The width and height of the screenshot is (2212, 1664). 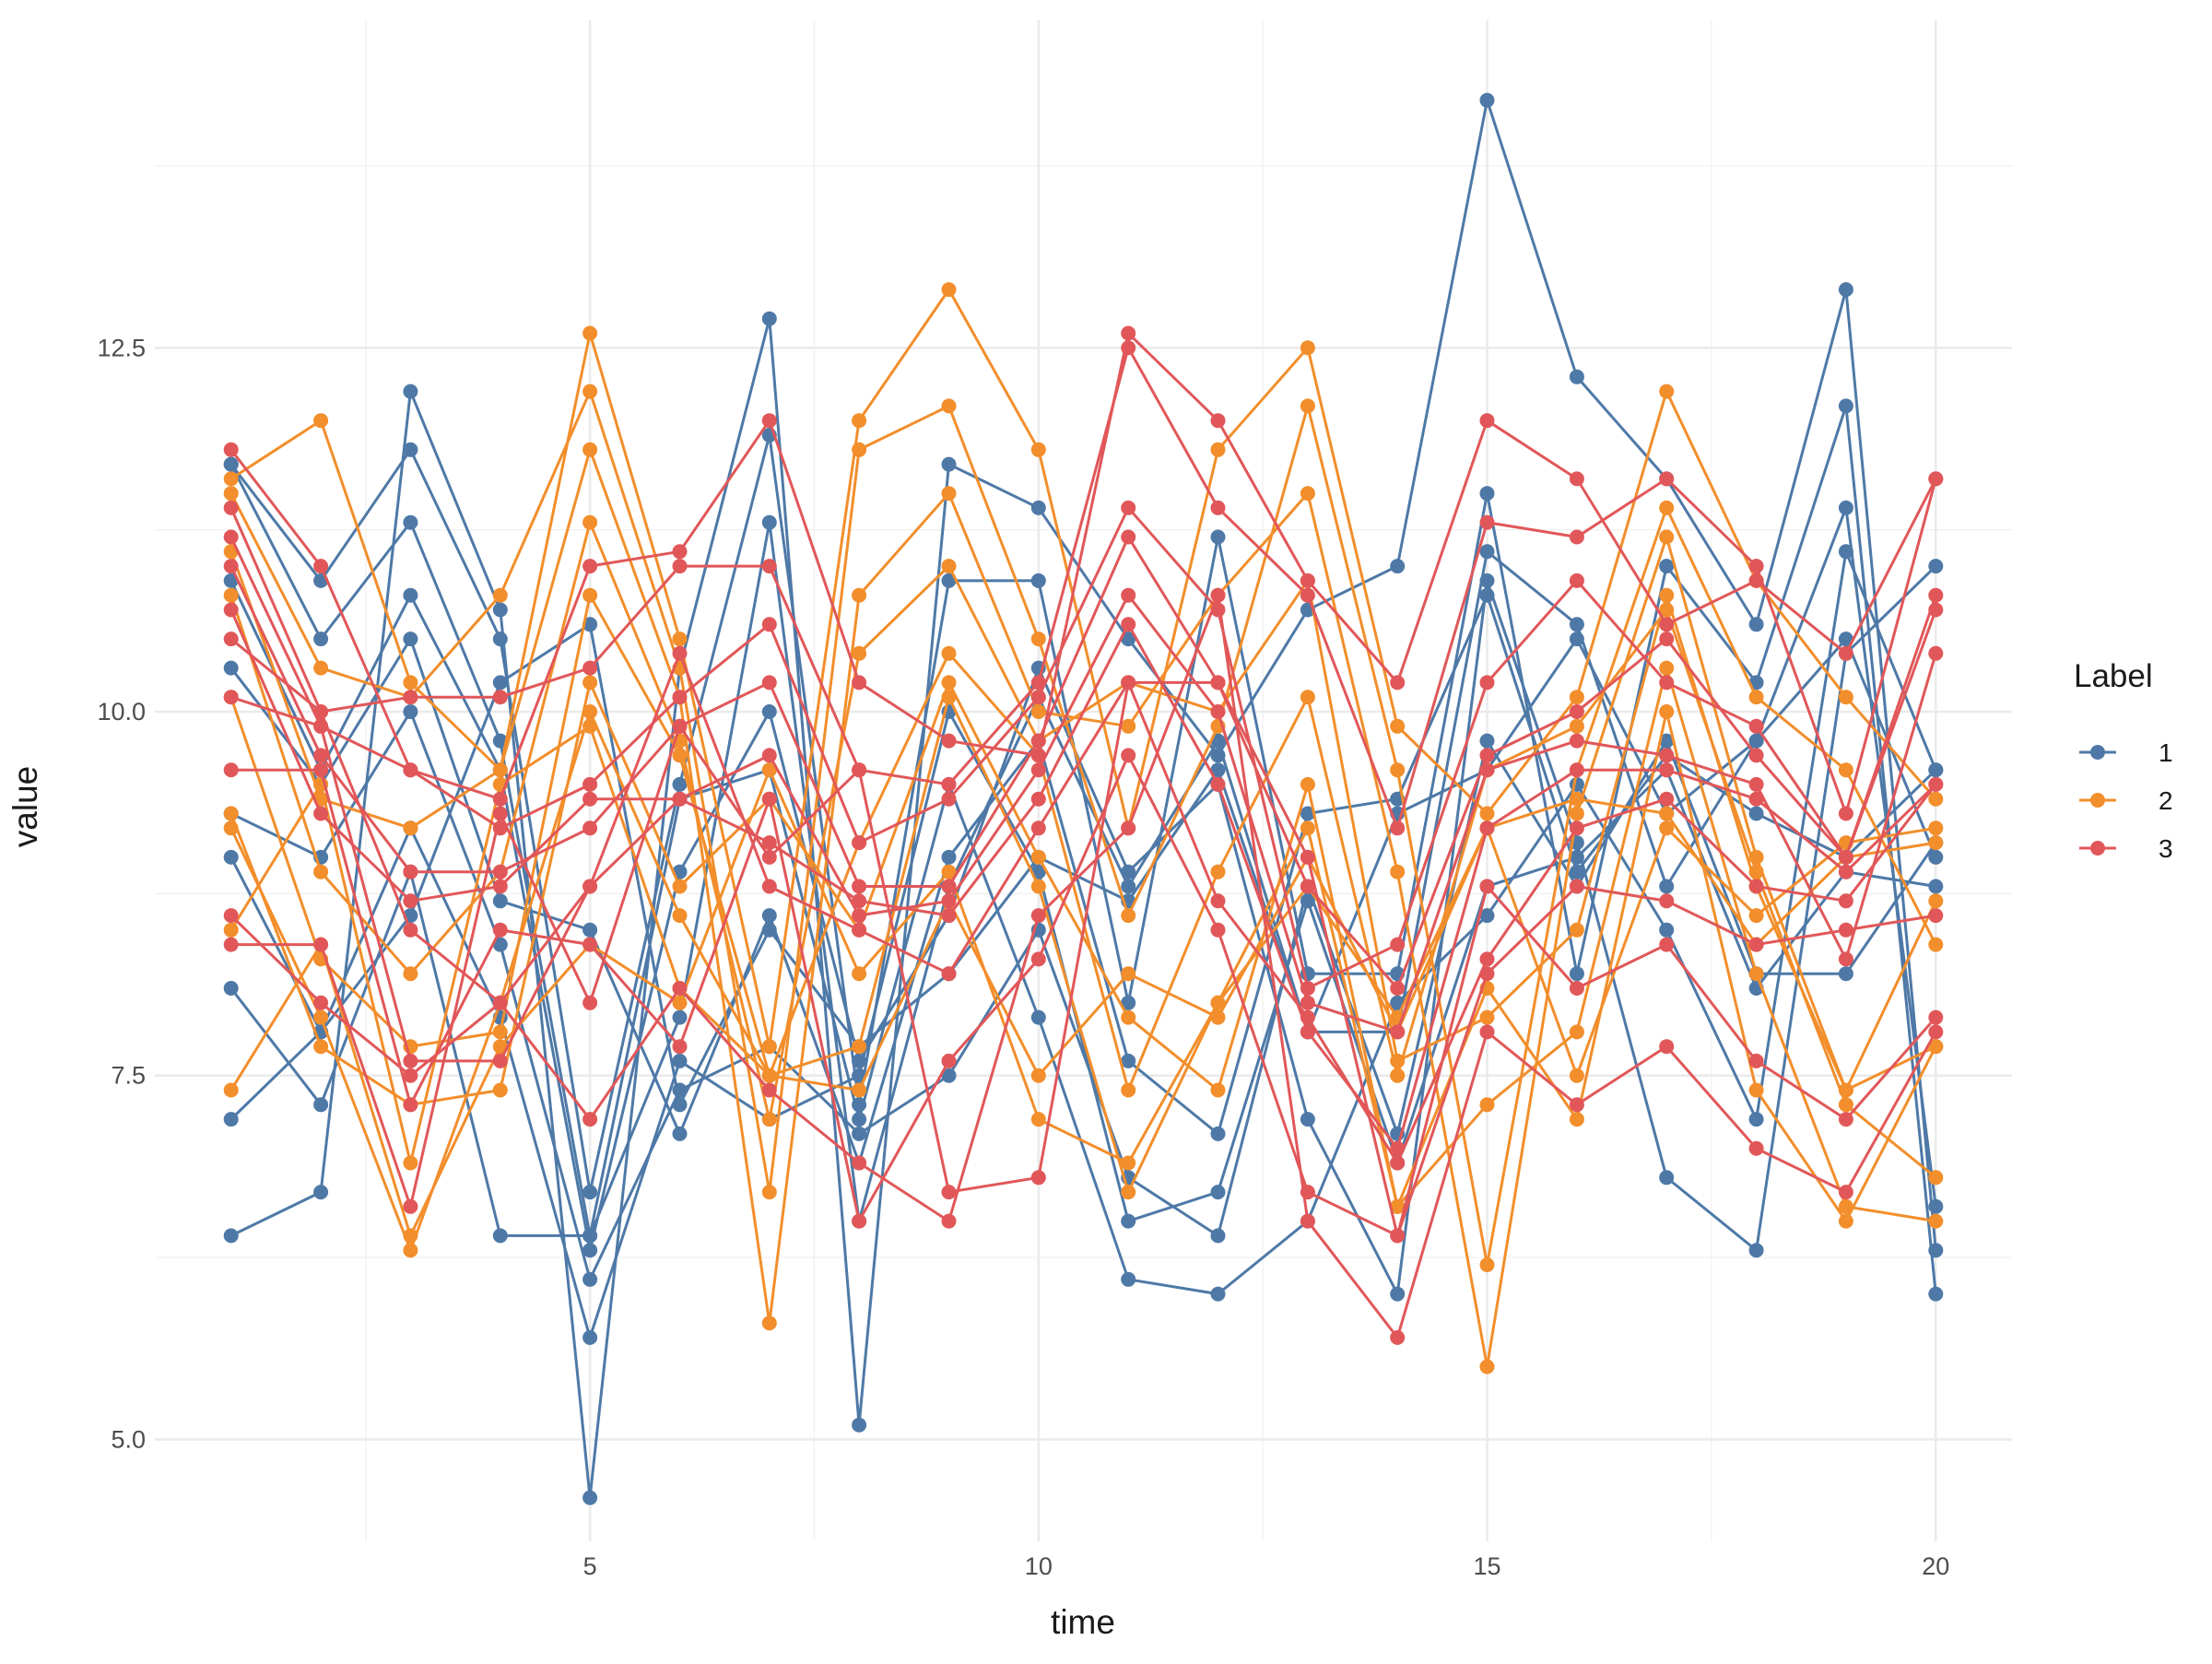 What do you see at coordinates (2097, 848) in the screenshot?
I see `legend-key-point` at bounding box center [2097, 848].